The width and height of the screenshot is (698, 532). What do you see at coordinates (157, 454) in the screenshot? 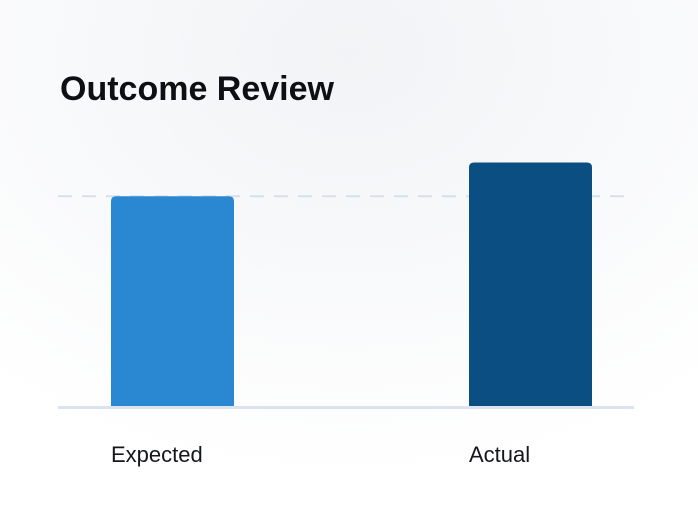
I see `x-tick-label: Expected` at bounding box center [157, 454].